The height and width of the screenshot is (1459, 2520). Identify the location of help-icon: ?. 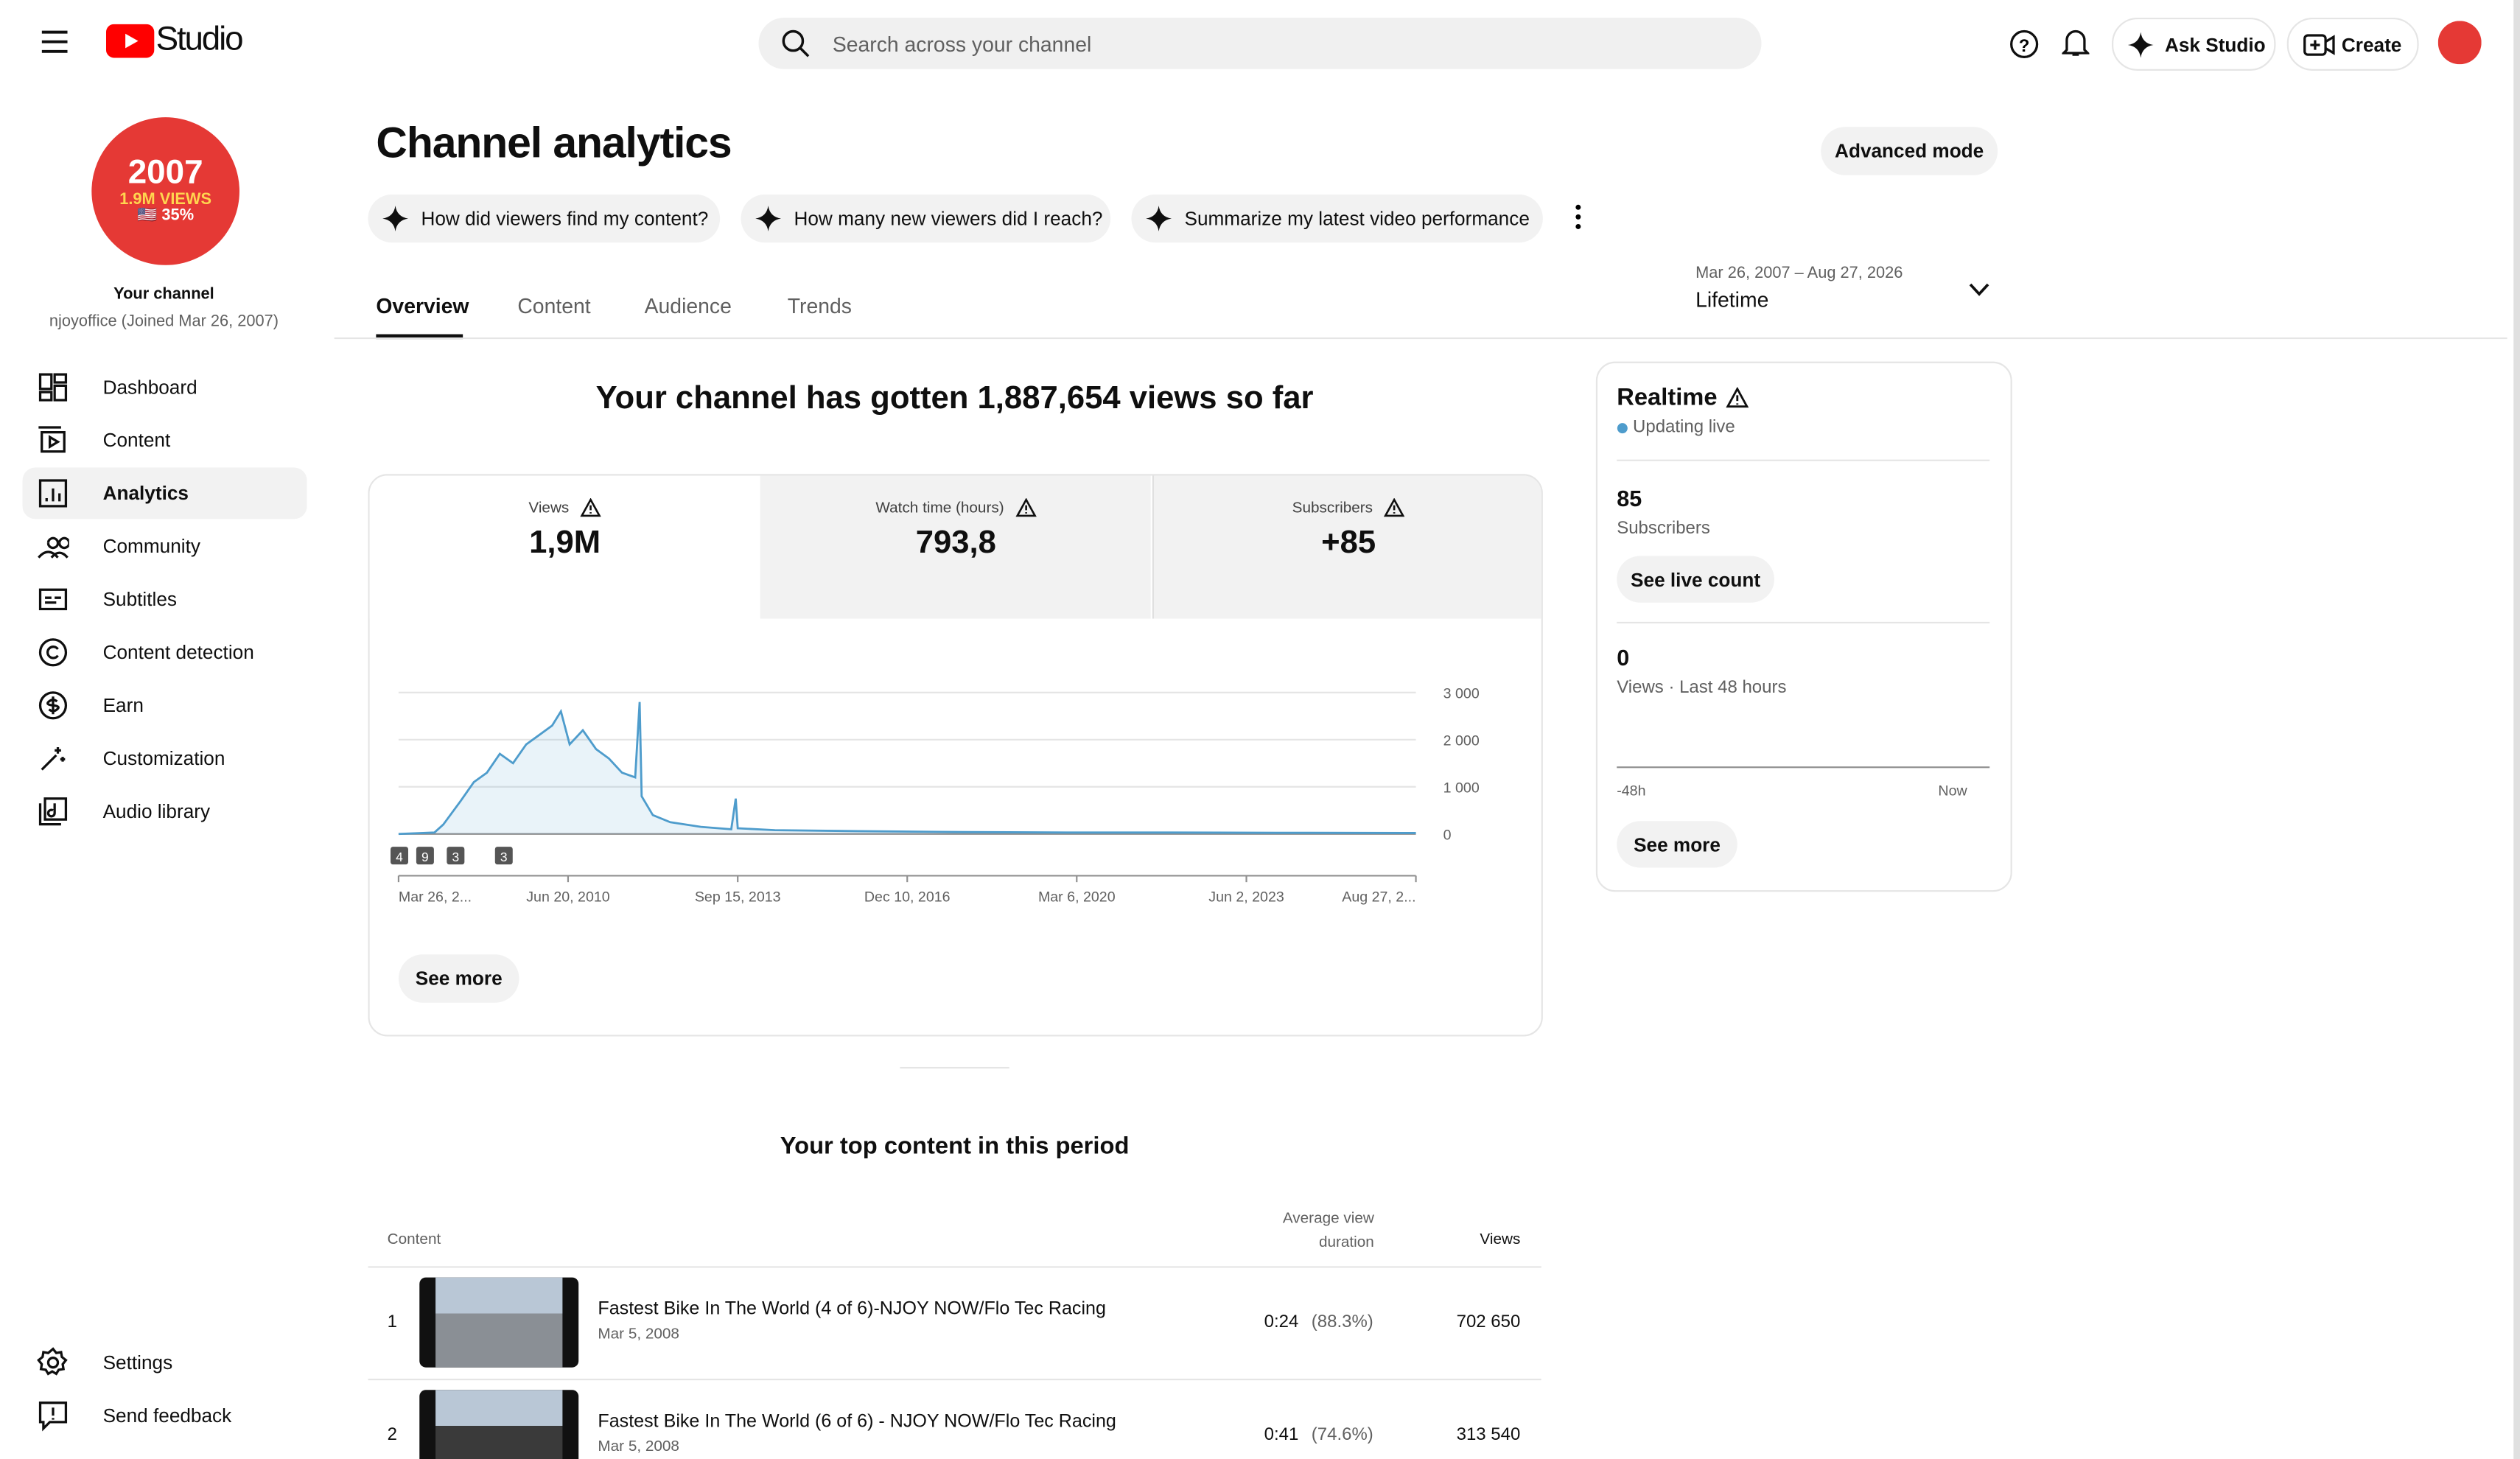
(2024, 44).